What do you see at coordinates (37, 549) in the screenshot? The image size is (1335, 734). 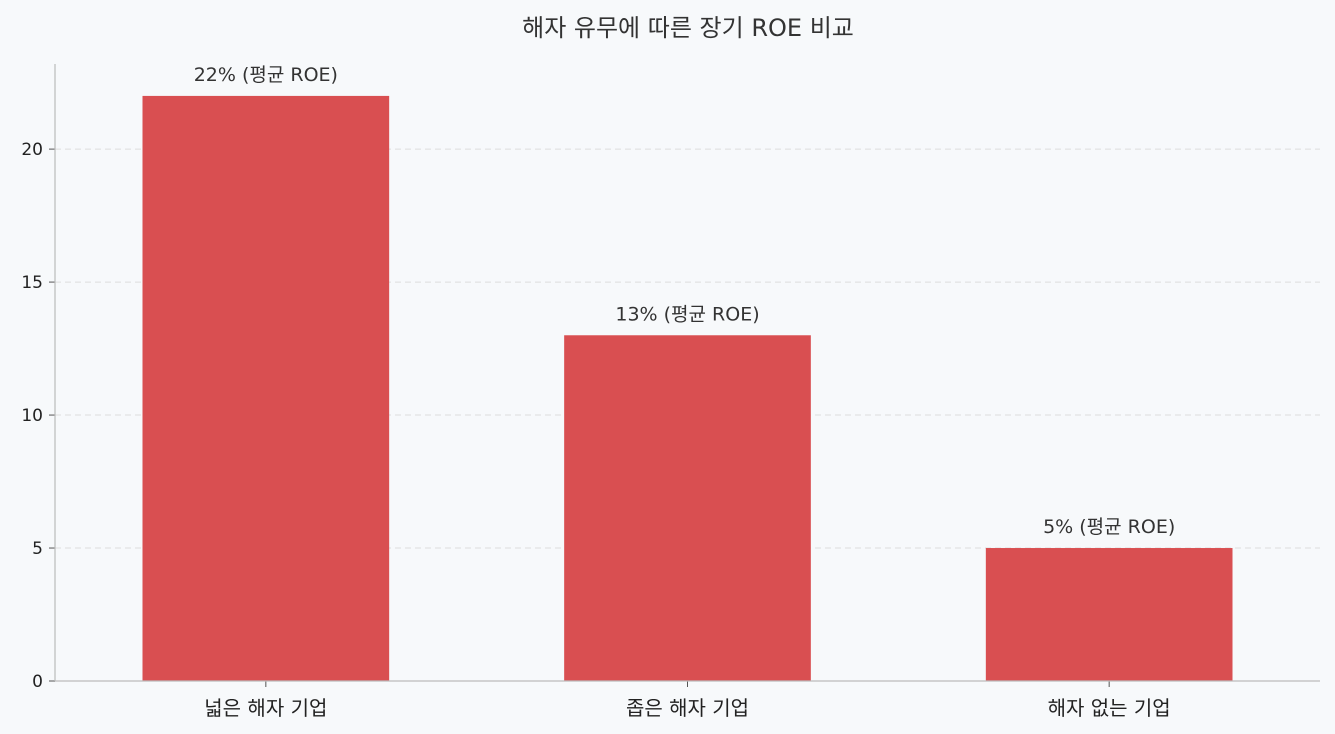 I see `y-tick-label: 5` at bounding box center [37, 549].